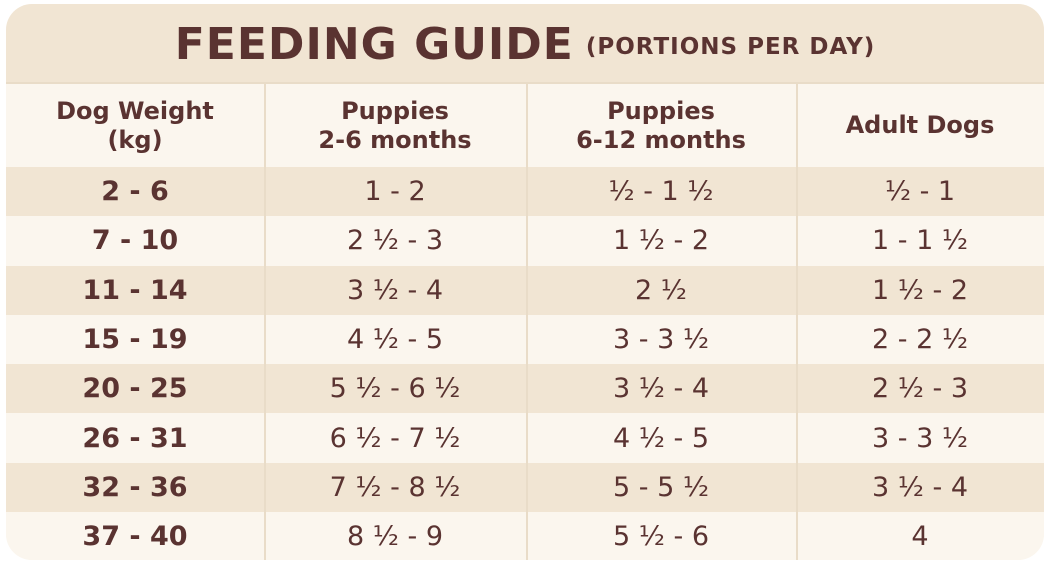 Image resolution: width=1050 pixels, height=564 pixels. I want to click on weight-cell: 7 - 10, so click(135, 241).